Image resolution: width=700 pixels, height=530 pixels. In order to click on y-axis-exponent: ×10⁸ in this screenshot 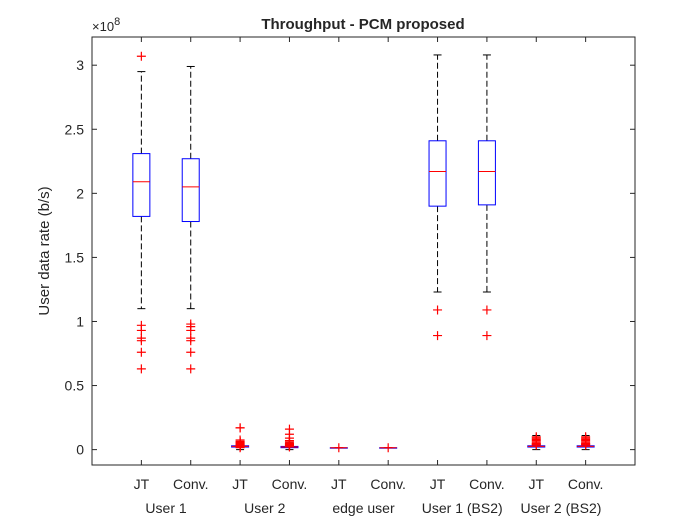, I will do `click(106, 25)`.